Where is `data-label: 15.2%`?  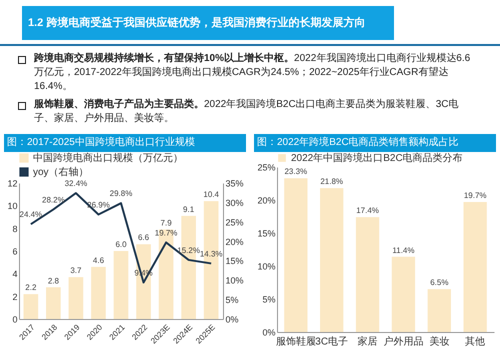 data-label: 15.2% is located at coordinates (188, 250).